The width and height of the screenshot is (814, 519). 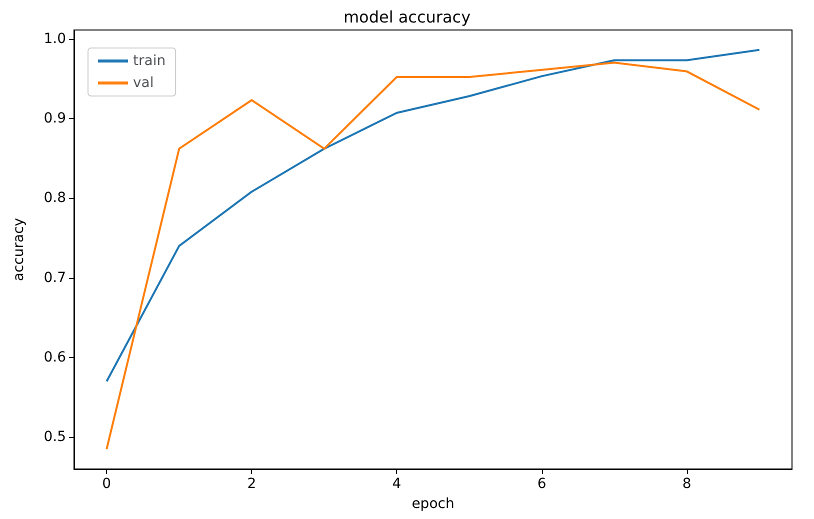 What do you see at coordinates (55, 198) in the screenshot?
I see `y-tick-label: 0.8` at bounding box center [55, 198].